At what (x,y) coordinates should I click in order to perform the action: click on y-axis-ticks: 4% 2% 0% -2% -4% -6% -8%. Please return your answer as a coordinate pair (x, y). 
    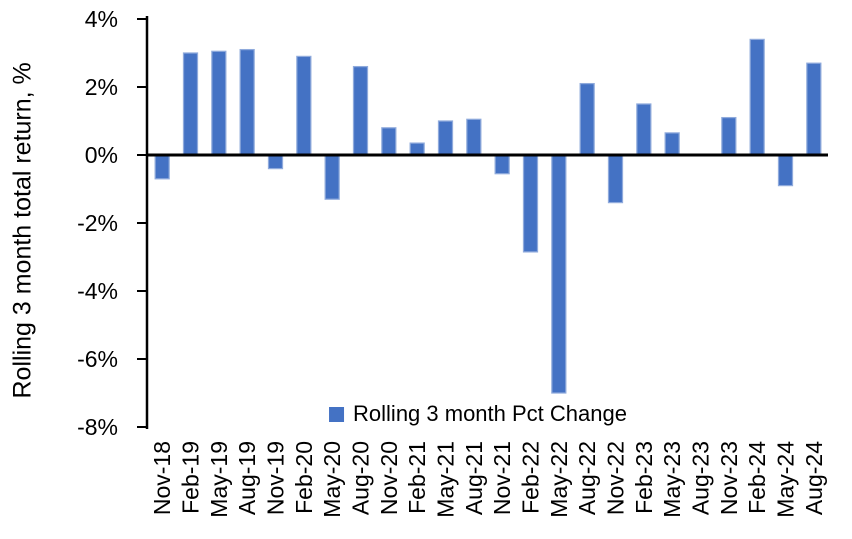
    Looking at the image, I should click on (112, 223).